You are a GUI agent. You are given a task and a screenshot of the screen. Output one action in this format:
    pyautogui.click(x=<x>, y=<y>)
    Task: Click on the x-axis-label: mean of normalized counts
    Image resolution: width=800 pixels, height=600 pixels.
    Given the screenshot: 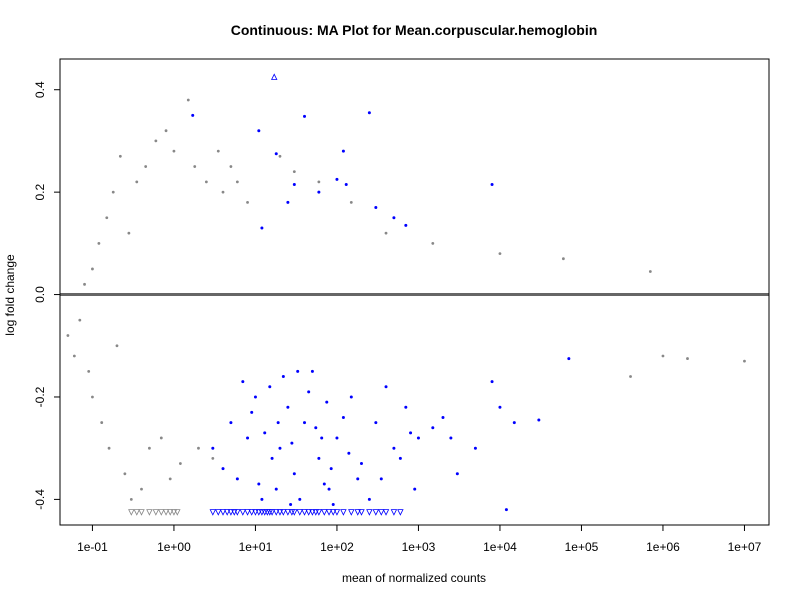 What is the action you would take?
    pyautogui.click(x=414, y=578)
    